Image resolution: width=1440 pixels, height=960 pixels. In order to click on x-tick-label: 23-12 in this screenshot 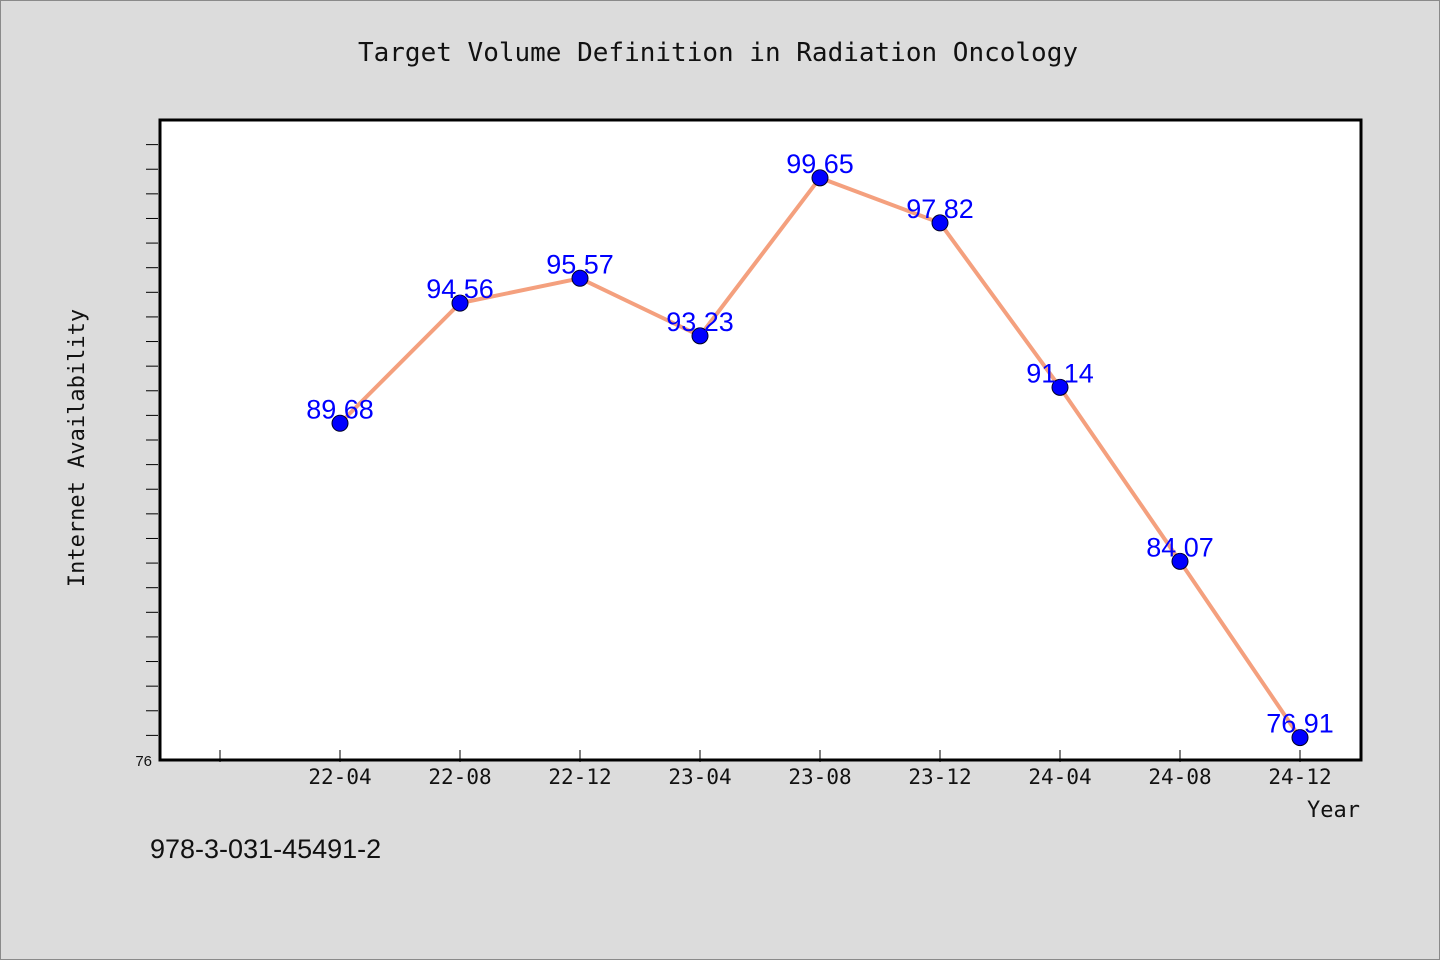, I will do `click(939, 777)`.